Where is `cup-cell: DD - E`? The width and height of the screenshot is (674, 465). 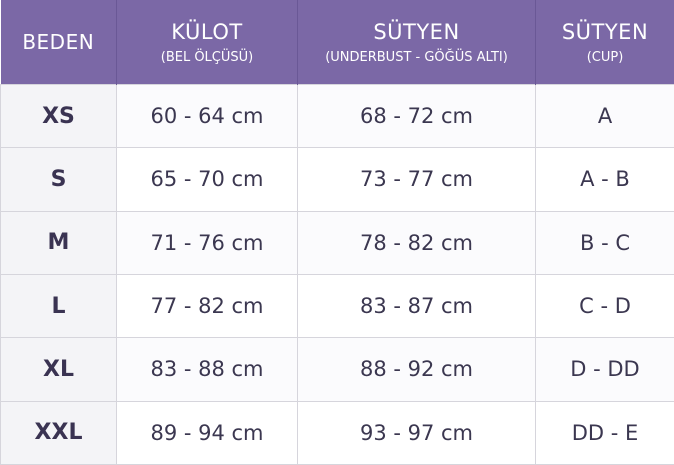
cup-cell: DD - E is located at coordinates (604, 432).